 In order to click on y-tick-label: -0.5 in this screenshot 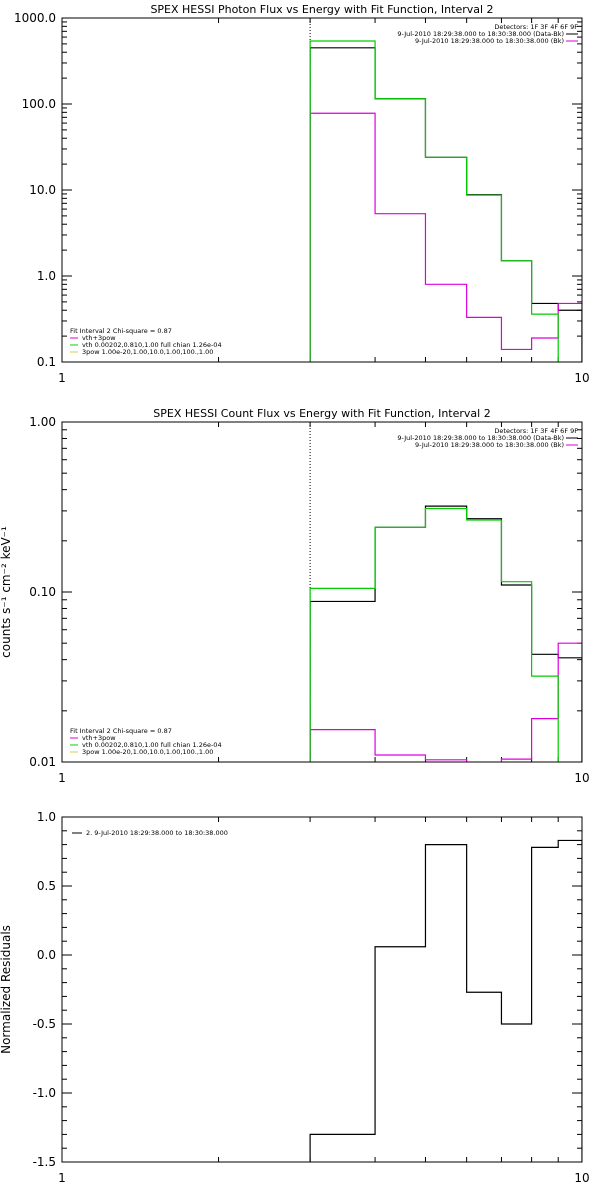, I will do `click(44, 1024)`.